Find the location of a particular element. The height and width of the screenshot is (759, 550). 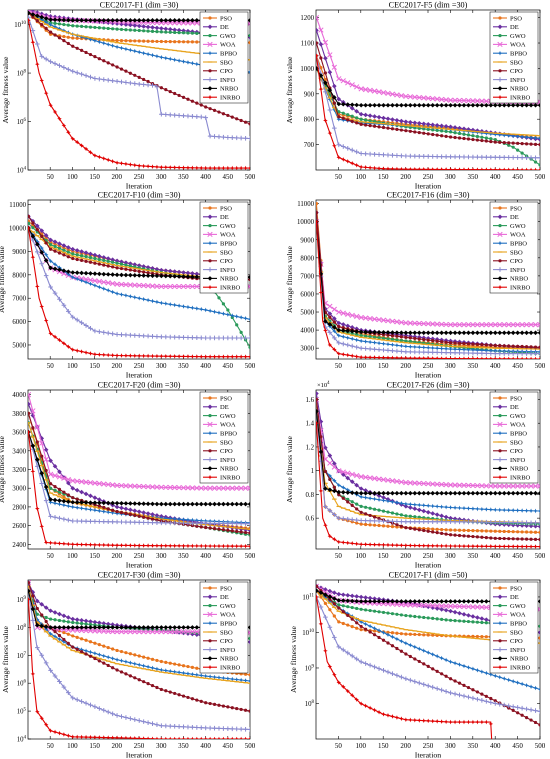

legend-item-sbo: SBO is located at coordinates (508, 252).